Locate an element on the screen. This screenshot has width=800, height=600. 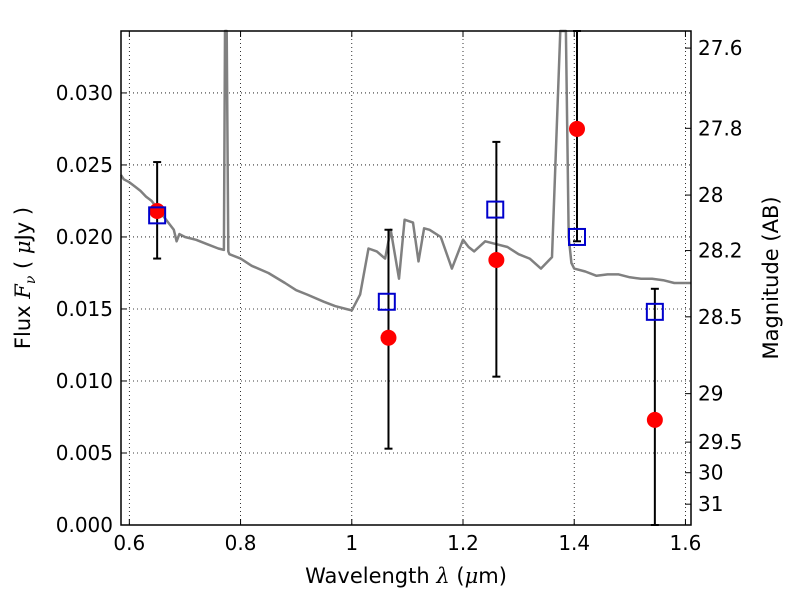
y2-tick-label: 31 is located at coordinates (710, 504).